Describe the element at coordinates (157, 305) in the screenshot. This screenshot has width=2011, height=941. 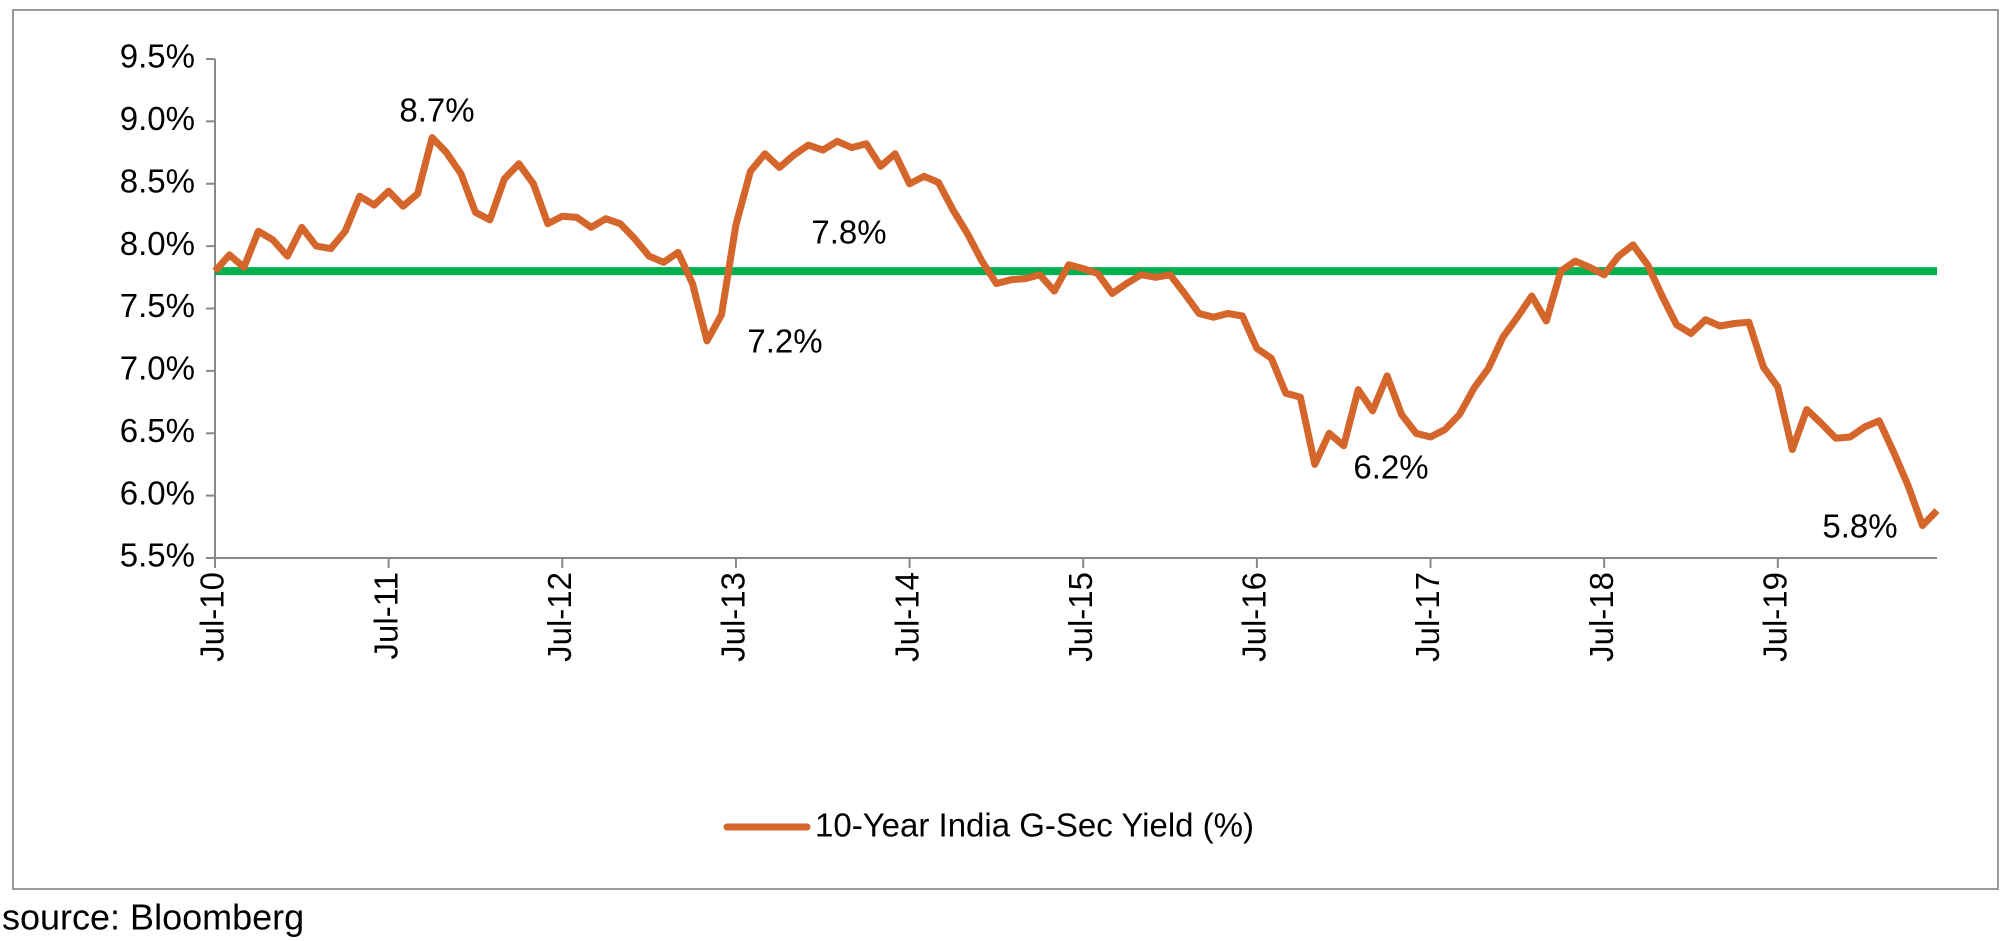
I see `y-tick-label: 7.5%` at that location.